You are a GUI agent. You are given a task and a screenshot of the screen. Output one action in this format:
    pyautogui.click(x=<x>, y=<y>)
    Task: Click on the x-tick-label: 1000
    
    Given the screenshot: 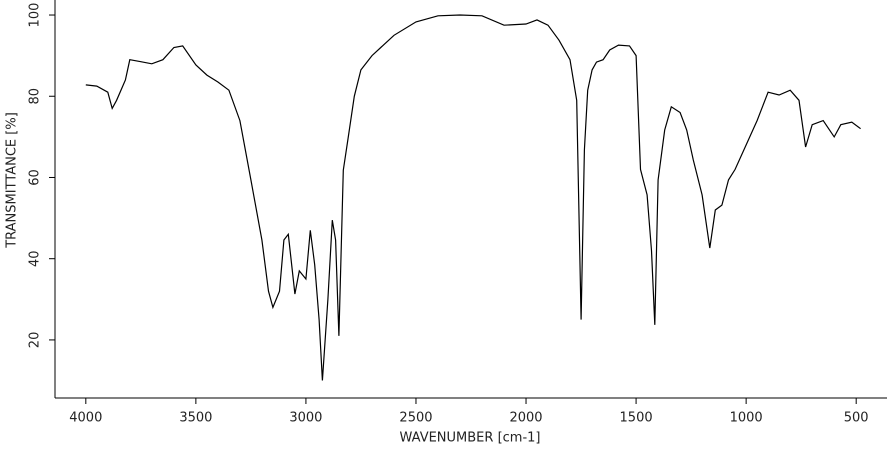 What is the action you would take?
    pyautogui.click(x=746, y=418)
    